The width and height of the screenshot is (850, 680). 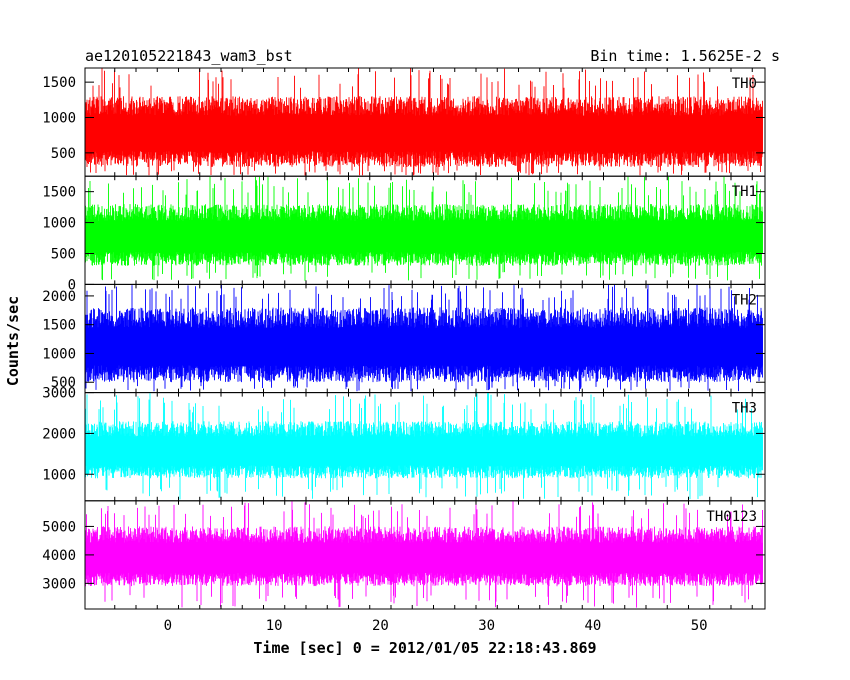 What do you see at coordinates (13, 341) in the screenshot?
I see `y-axis-title: Counts/sec` at bounding box center [13, 341].